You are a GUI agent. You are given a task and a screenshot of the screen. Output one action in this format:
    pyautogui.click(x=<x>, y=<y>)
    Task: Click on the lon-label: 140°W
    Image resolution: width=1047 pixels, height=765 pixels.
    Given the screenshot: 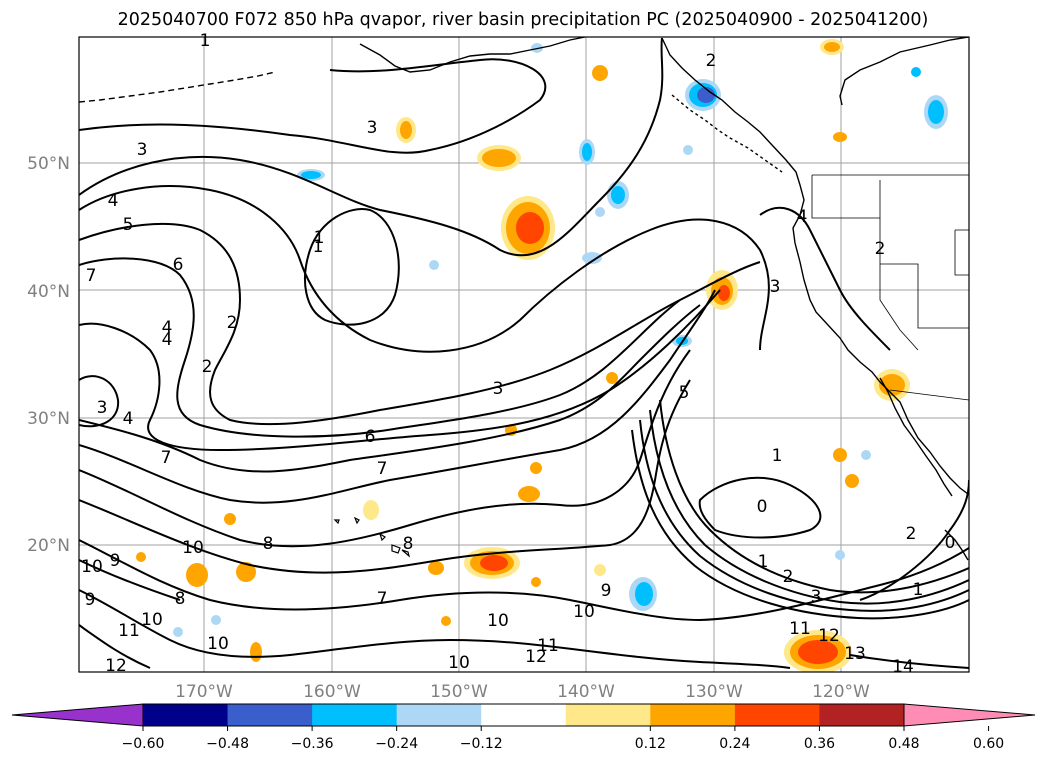 What is the action you would take?
    pyautogui.click(x=586, y=692)
    